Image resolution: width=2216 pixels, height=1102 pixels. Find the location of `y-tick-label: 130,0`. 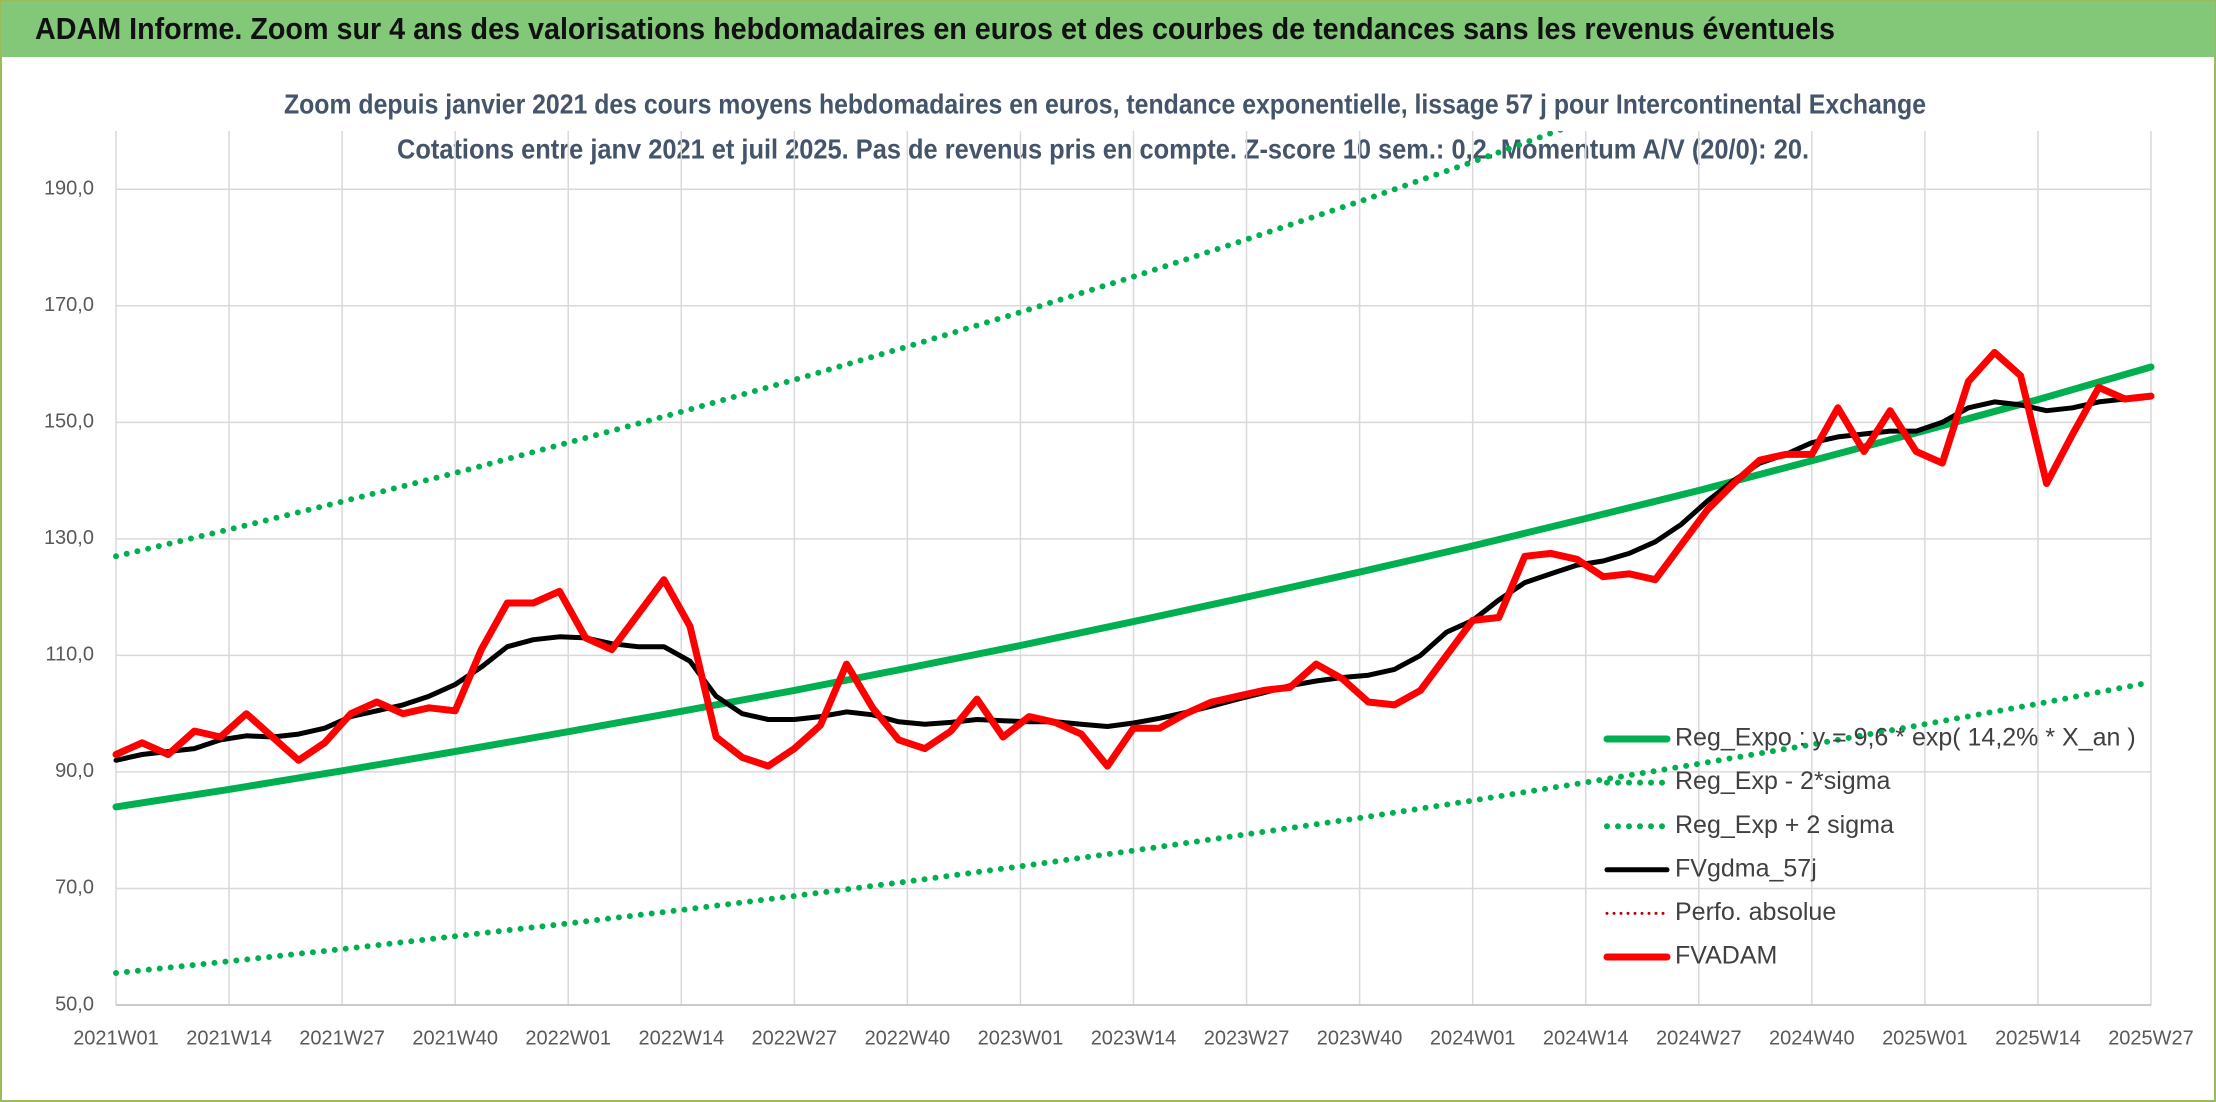

y-tick-label: 130,0 is located at coordinates (69, 538).